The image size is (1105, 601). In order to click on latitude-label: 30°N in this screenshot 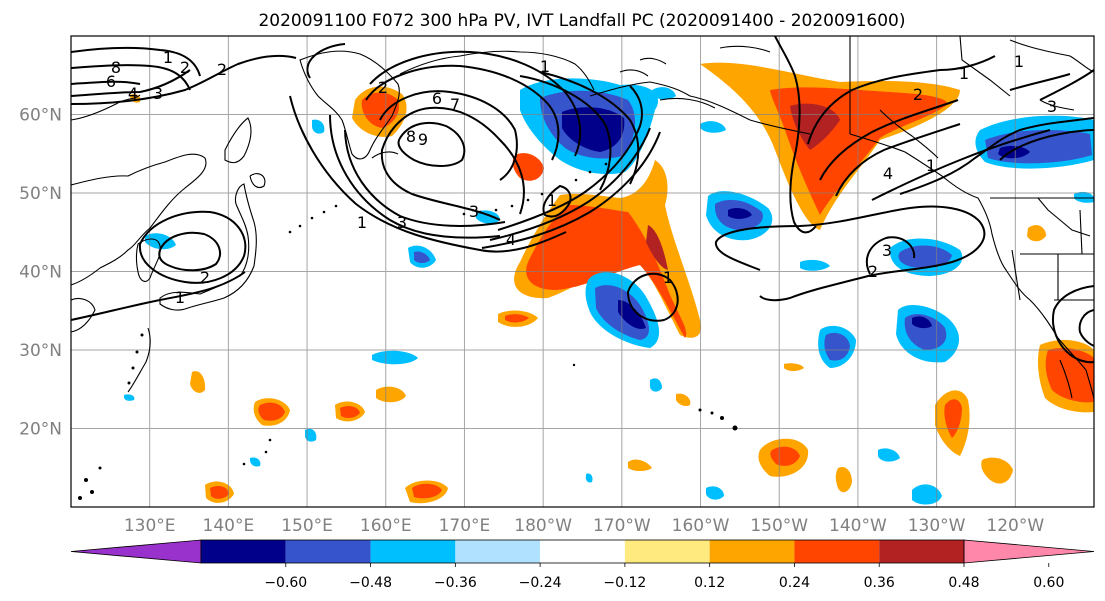, I will do `click(40, 351)`.